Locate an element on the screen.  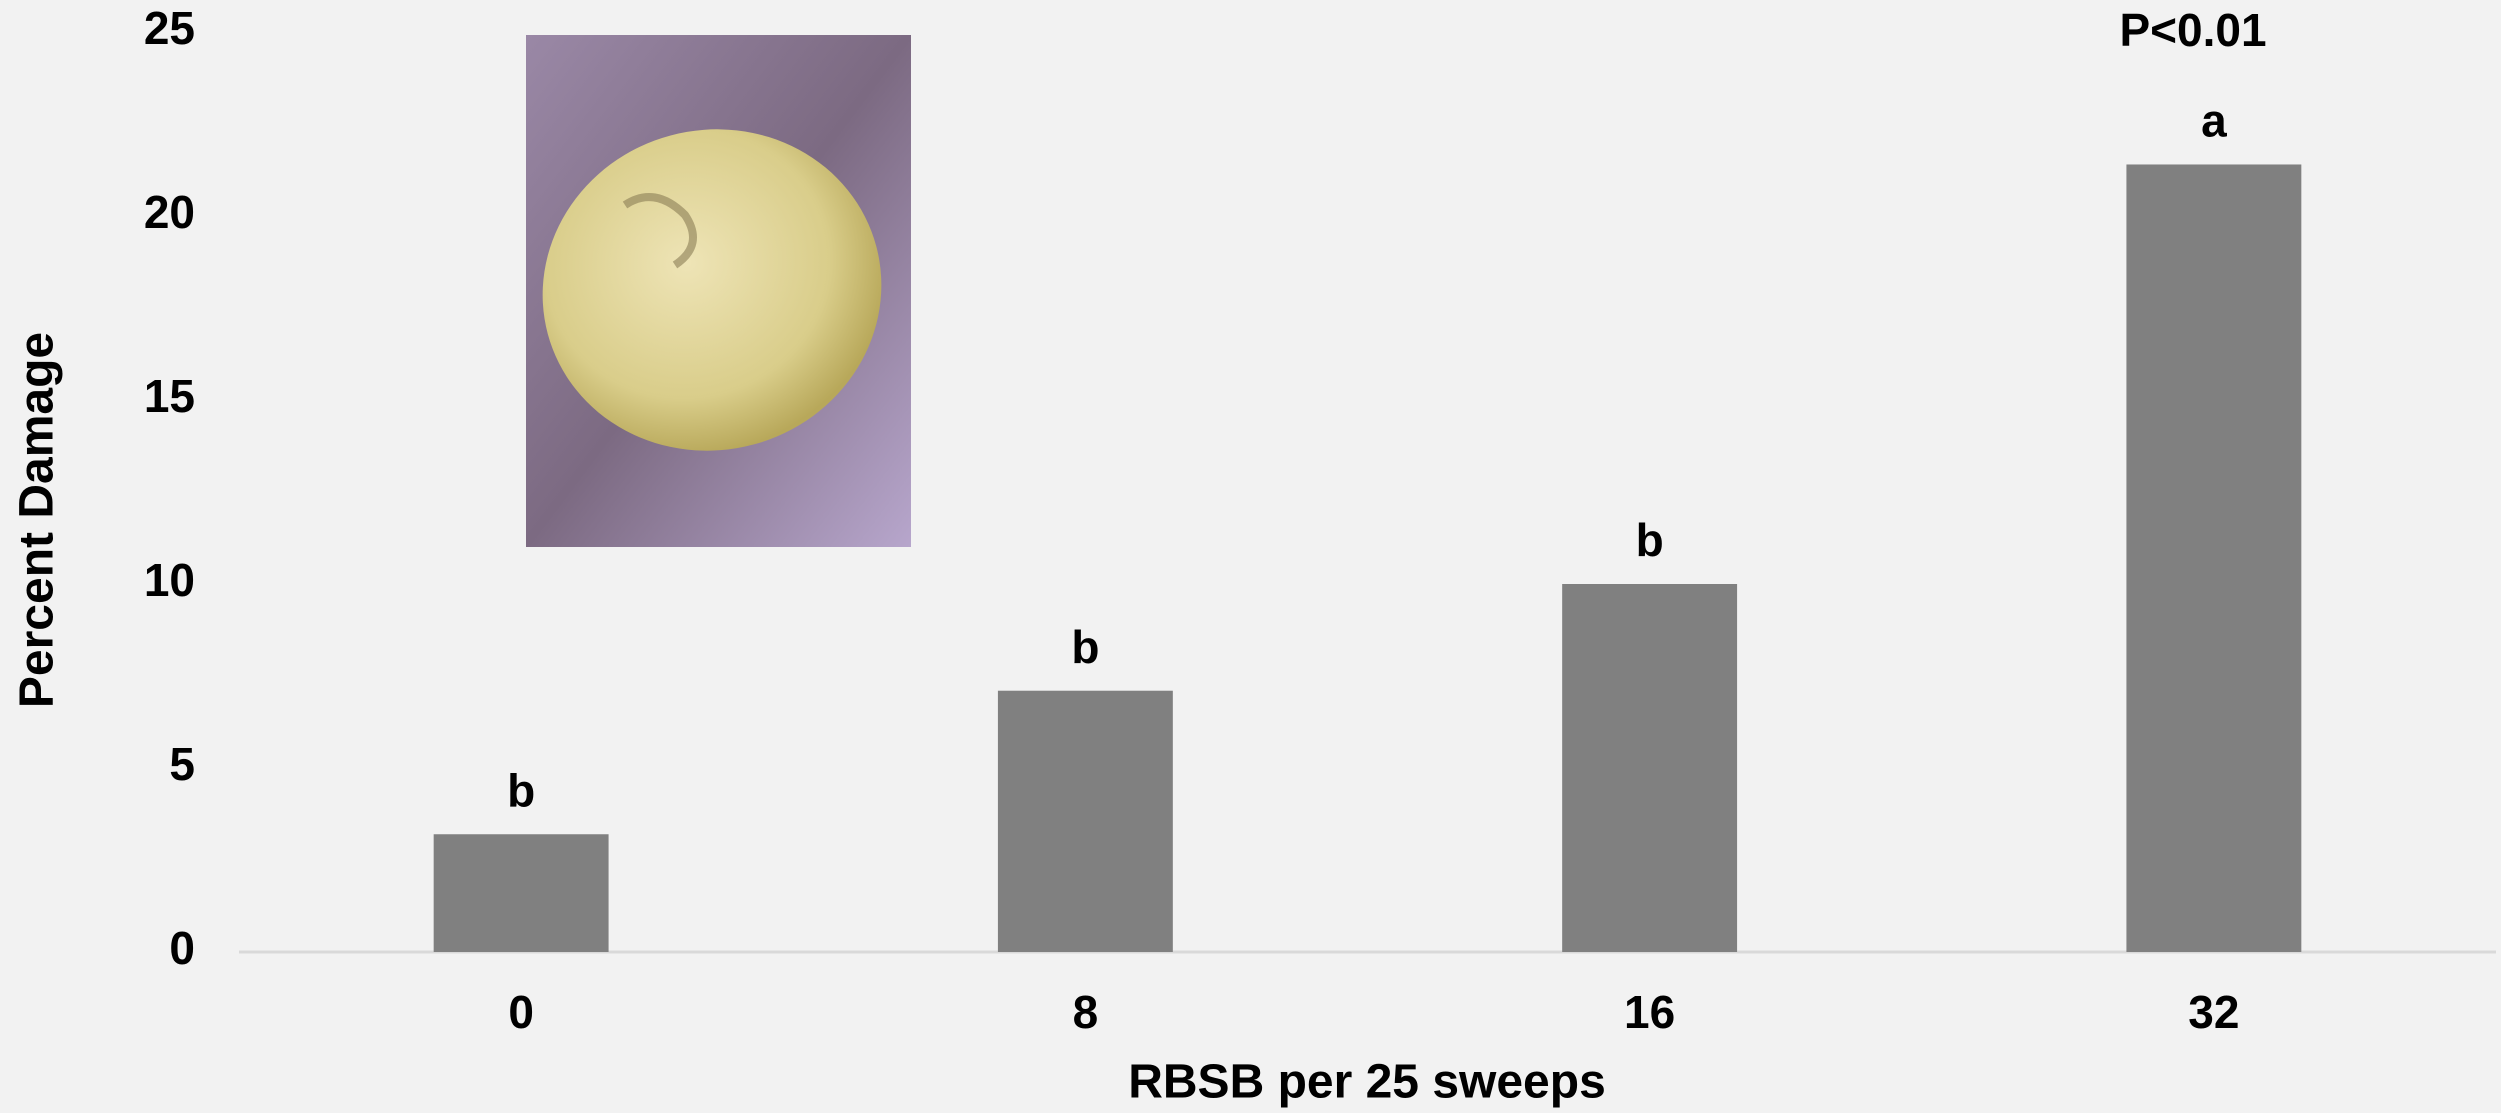
y-axis-title: Percent Damage is located at coordinates (37, 520).